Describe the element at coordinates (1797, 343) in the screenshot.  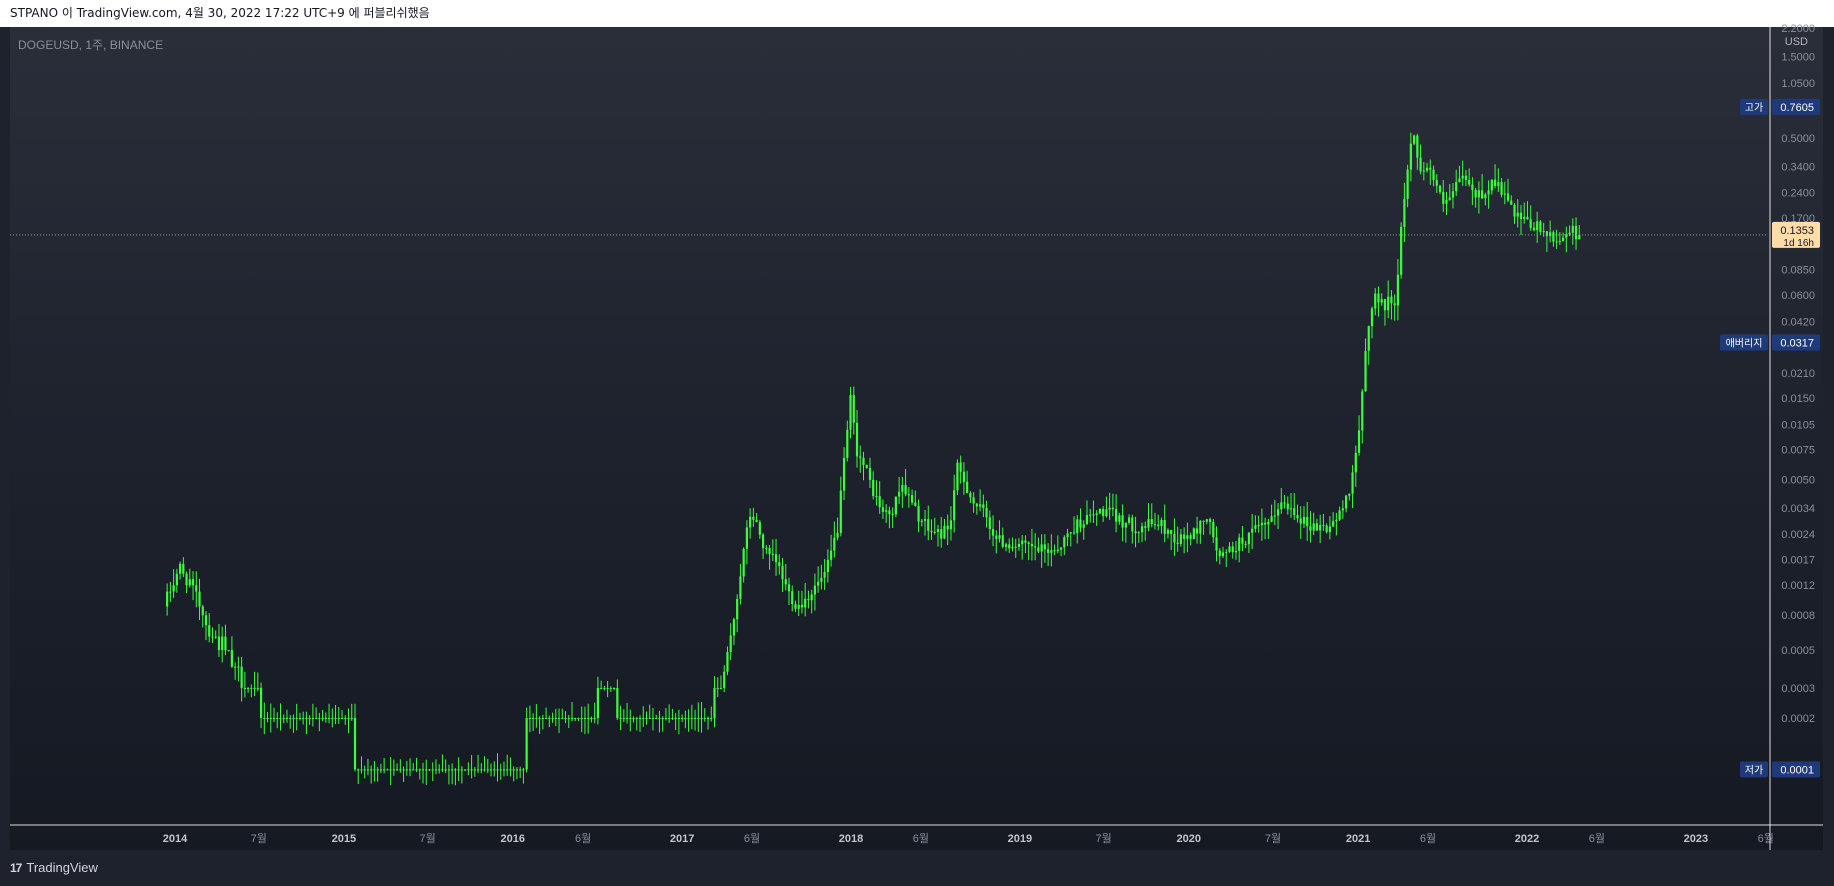
I see `marker-value-2: 0.0317` at that location.